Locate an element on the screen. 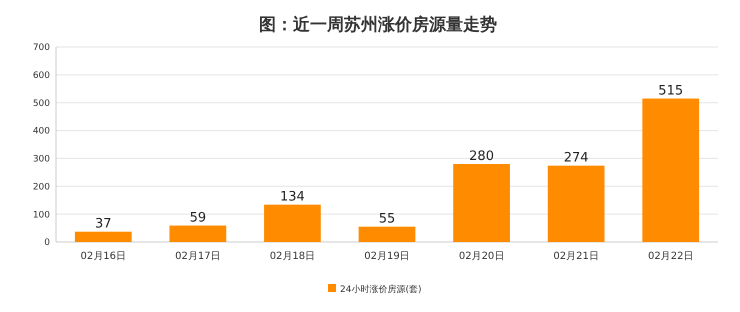 The height and width of the screenshot is (312, 740). y-tick-label: 700 is located at coordinates (41, 48).